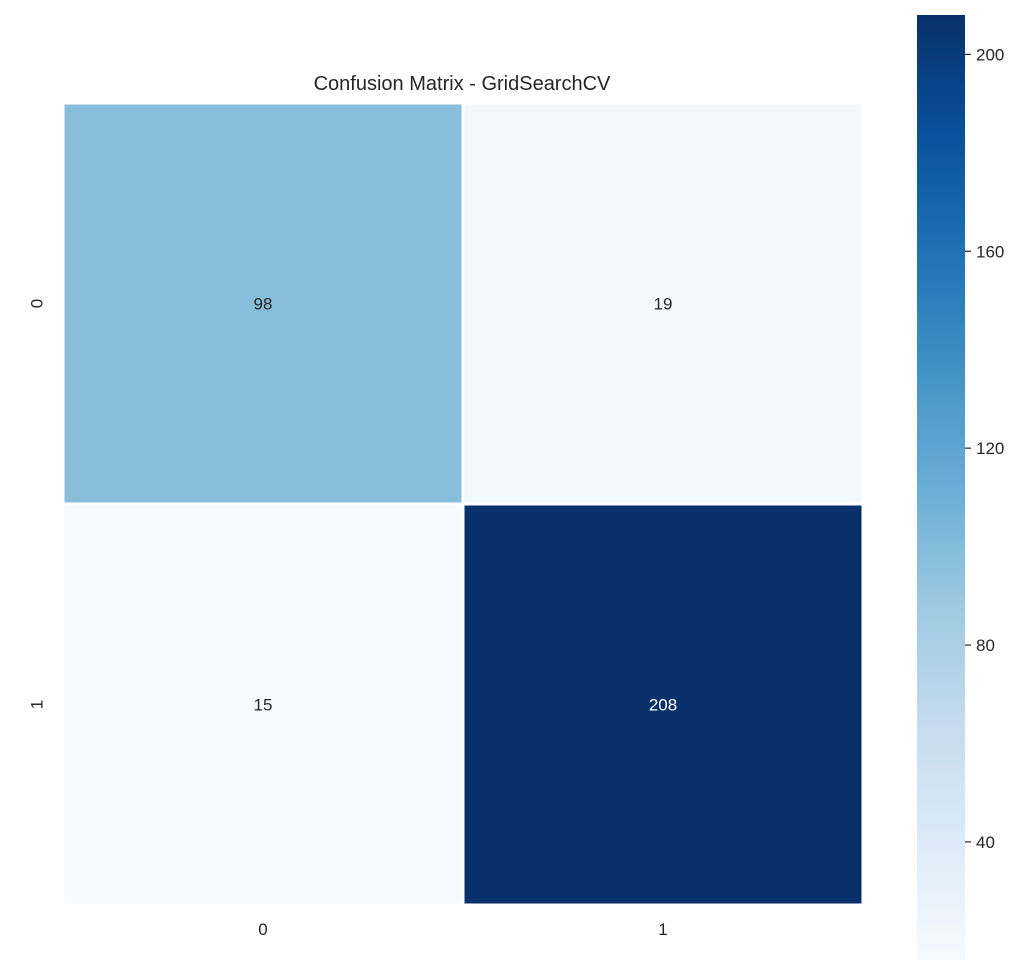 This screenshot has width=1022, height=965. I want to click on cell-value-label-r0-c1: 19, so click(663, 304).